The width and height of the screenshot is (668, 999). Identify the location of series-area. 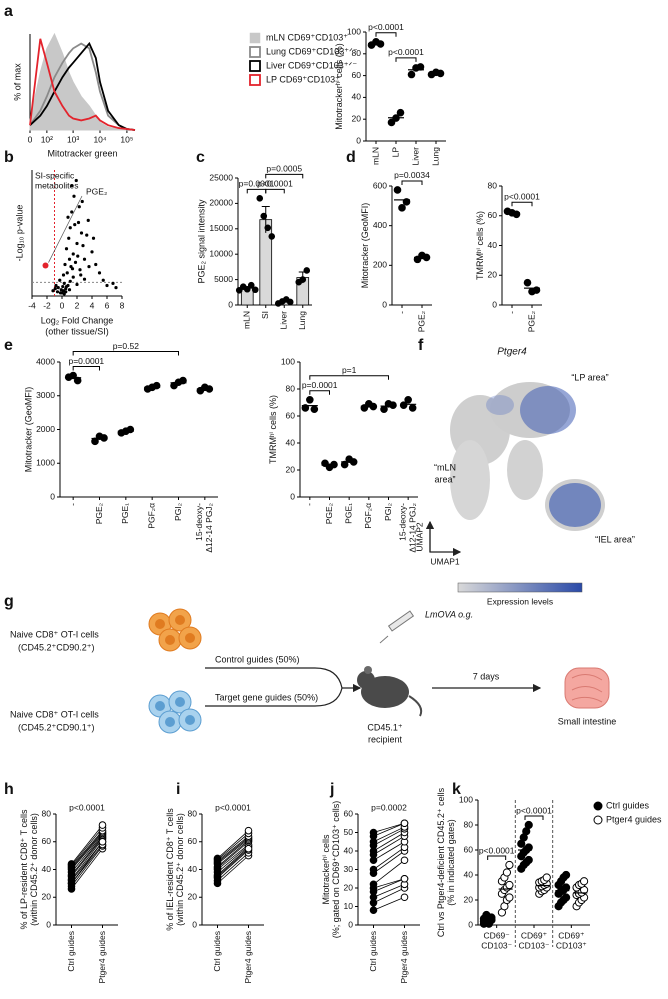
(82, 81).